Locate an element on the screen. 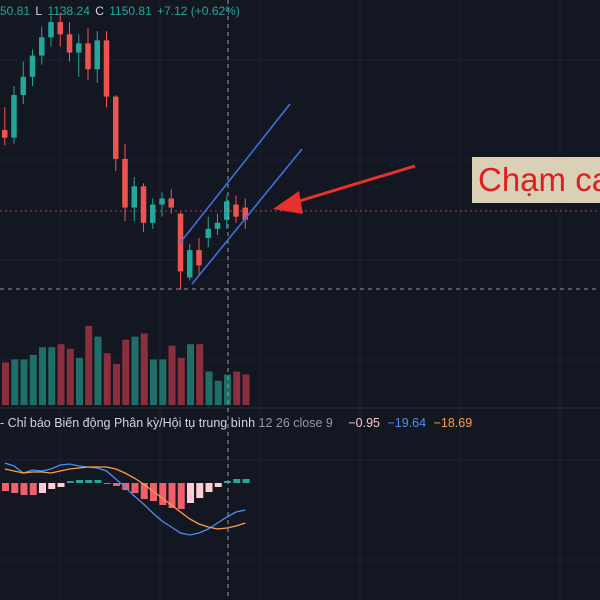 The image size is (600, 600). volume-bars is located at coordinates (126, 365).